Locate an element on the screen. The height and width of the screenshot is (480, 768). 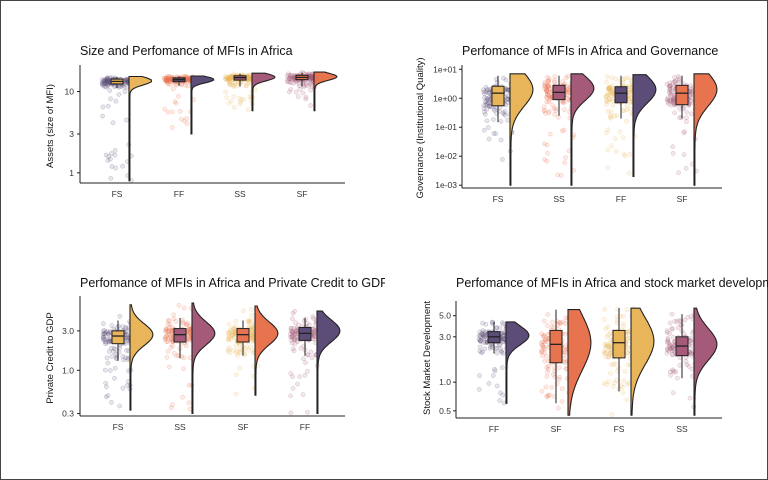
y-axis-label: Governance (Institutional Quality) is located at coordinates (420, 128).